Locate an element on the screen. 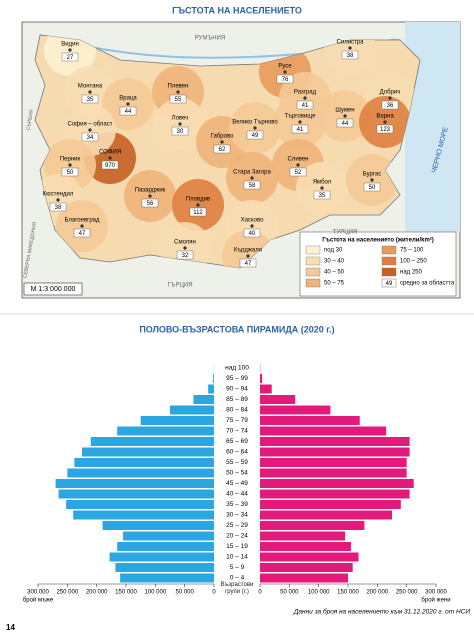  region-value: 40 is located at coordinates (252, 234).